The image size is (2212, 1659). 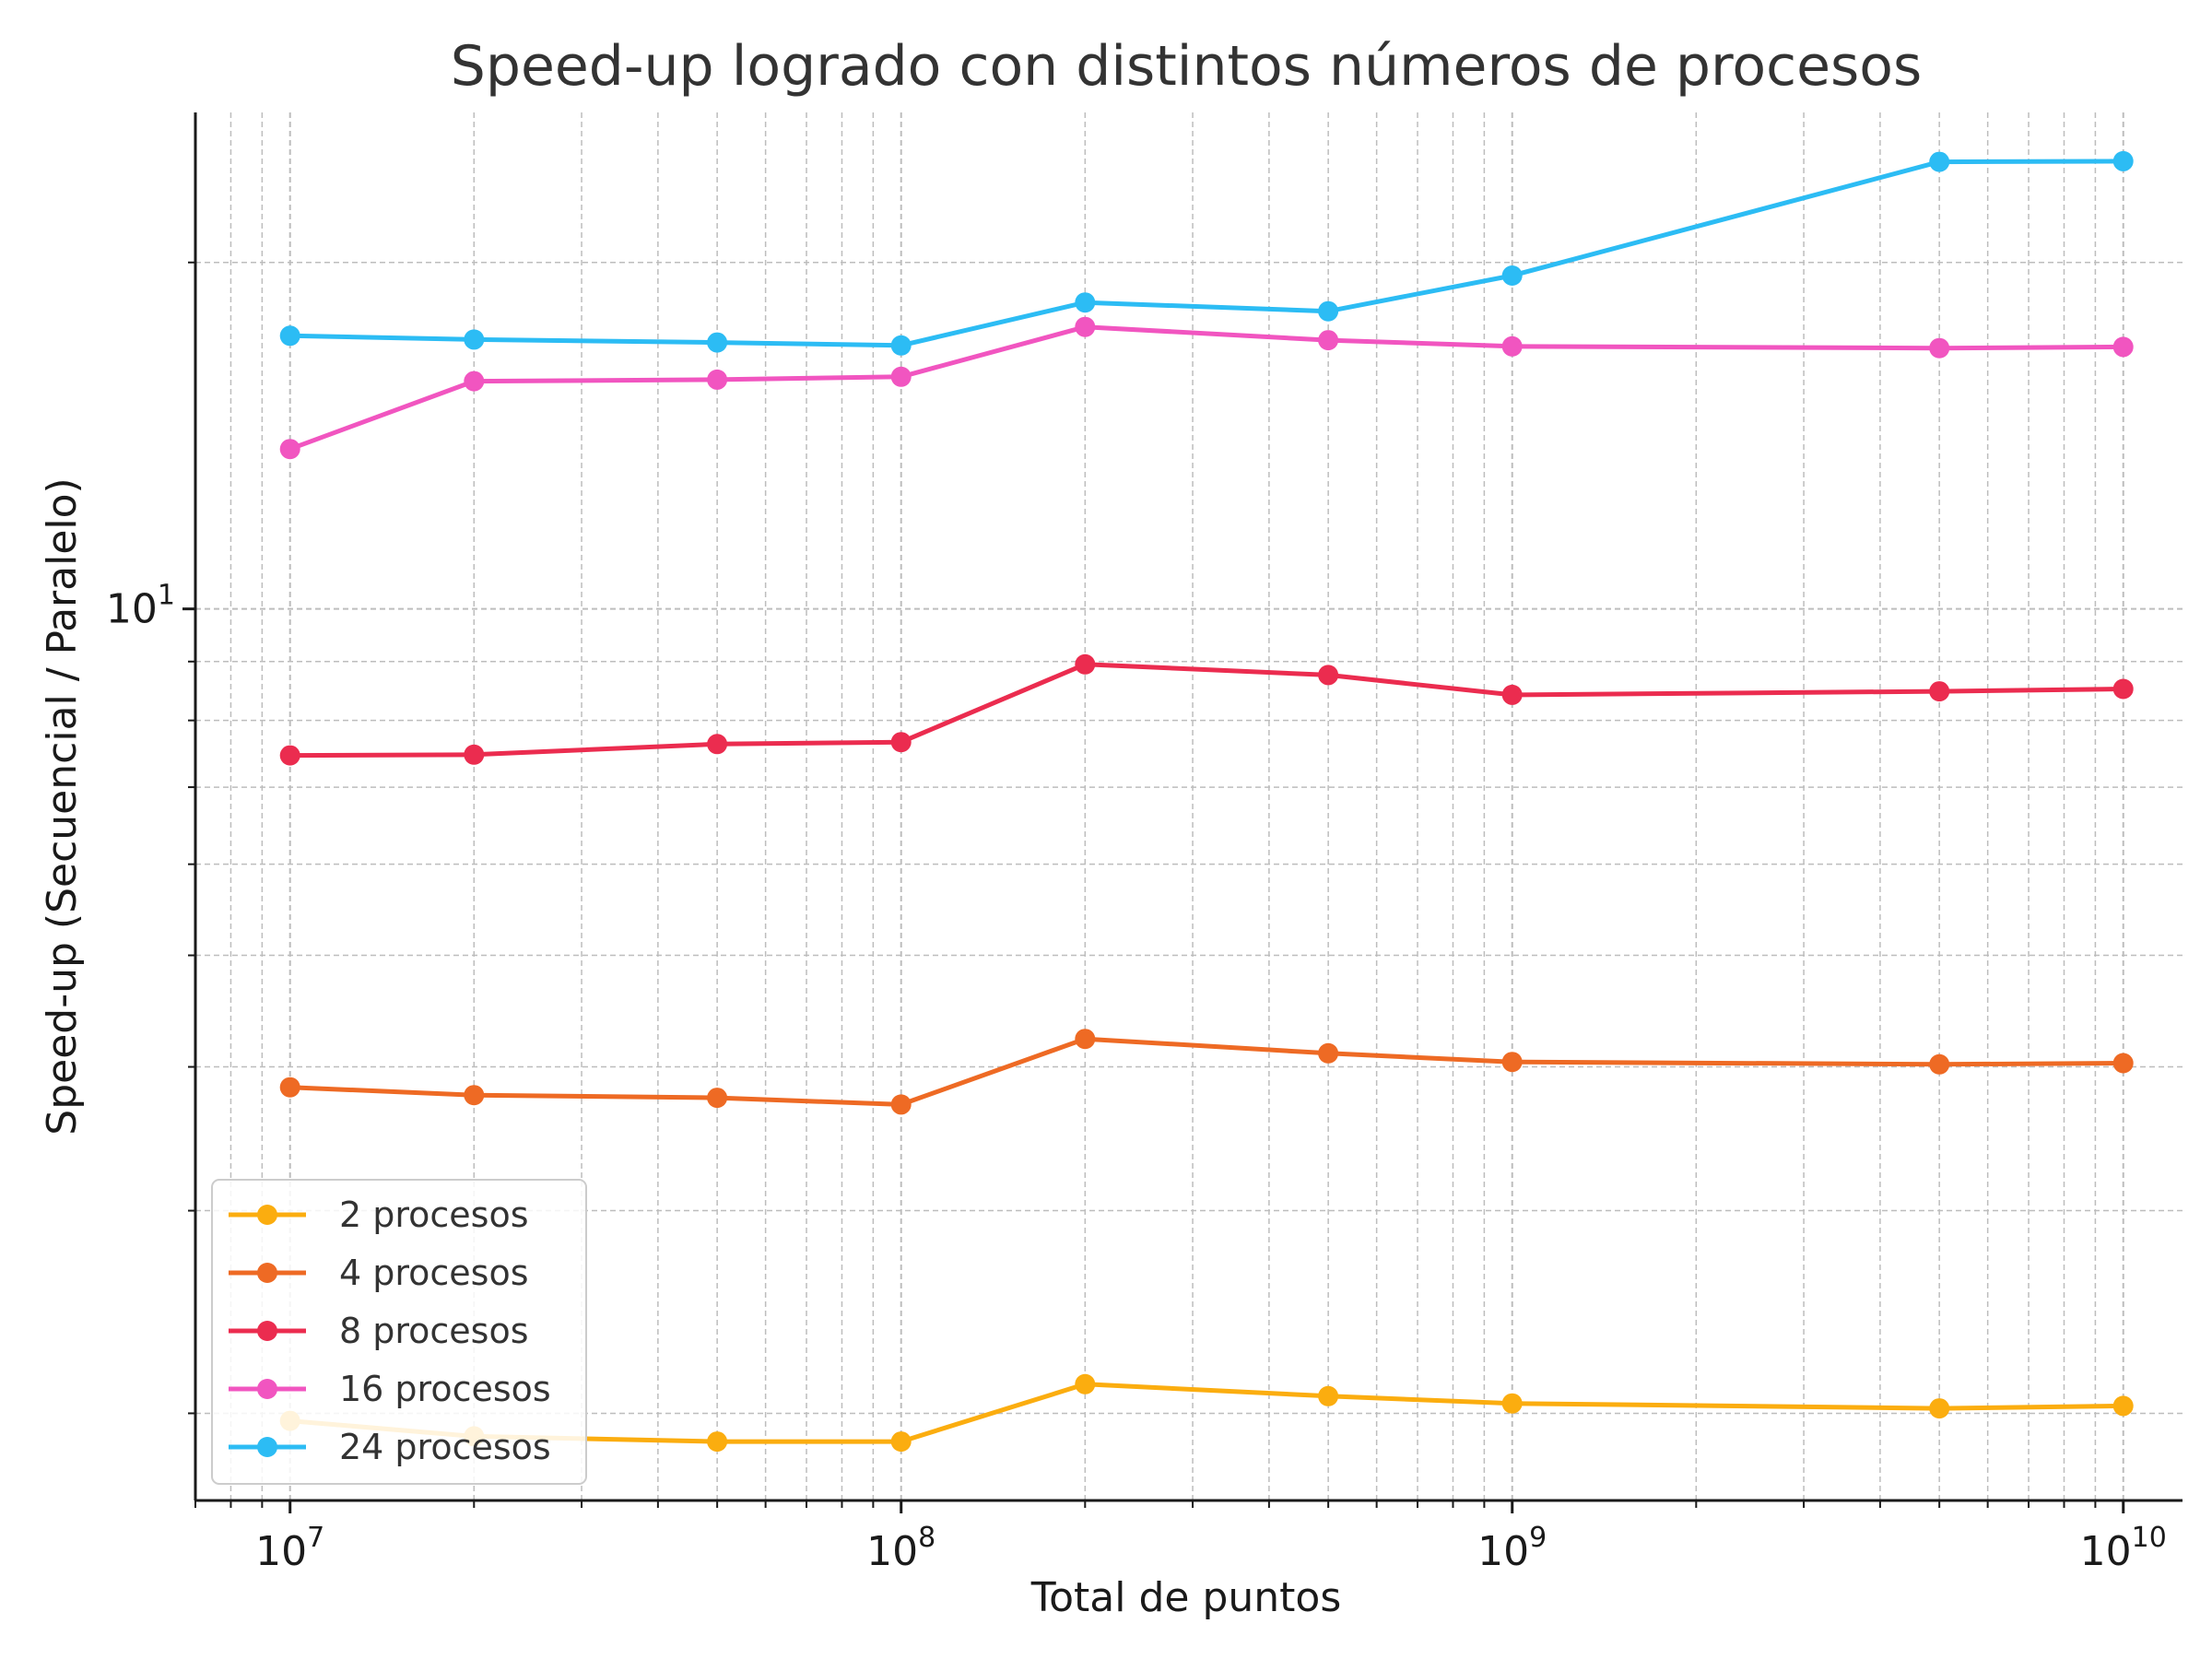 What do you see at coordinates (900, 1548) in the screenshot?
I see `x-tick-label: 10⁸` at bounding box center [900, 1548].